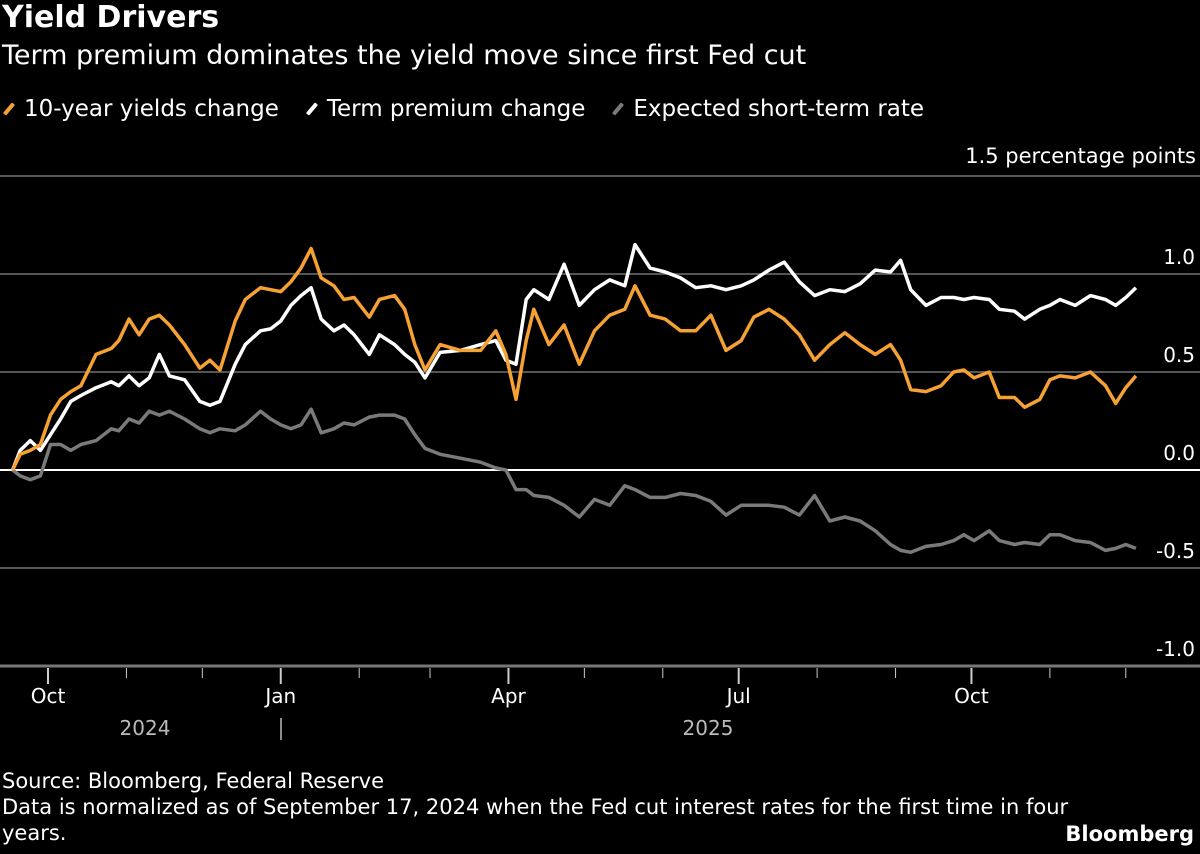 The height and width of the screenshot is (854, 1200). I want to click on x-tick-label: Jul, so click(738, 696).